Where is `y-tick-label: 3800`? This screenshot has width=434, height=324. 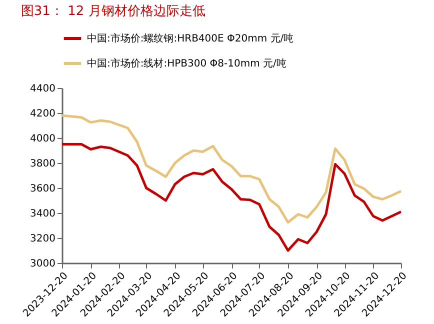
y-tick-label: 3800 is located at coordinates (43, 164).